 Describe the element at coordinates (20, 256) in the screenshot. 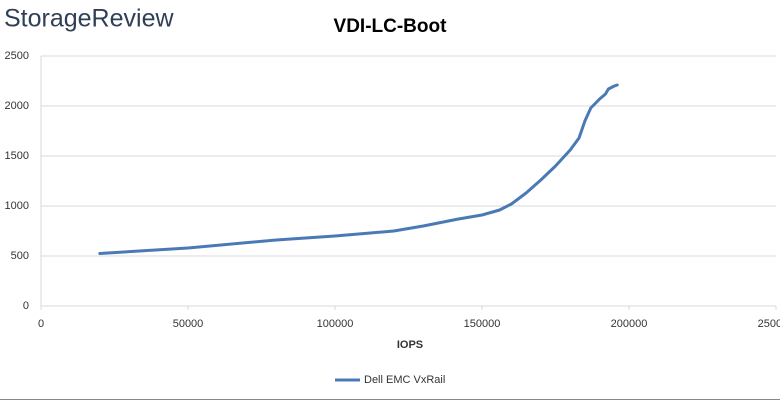

I see `y-tick-label: 500` at that location.